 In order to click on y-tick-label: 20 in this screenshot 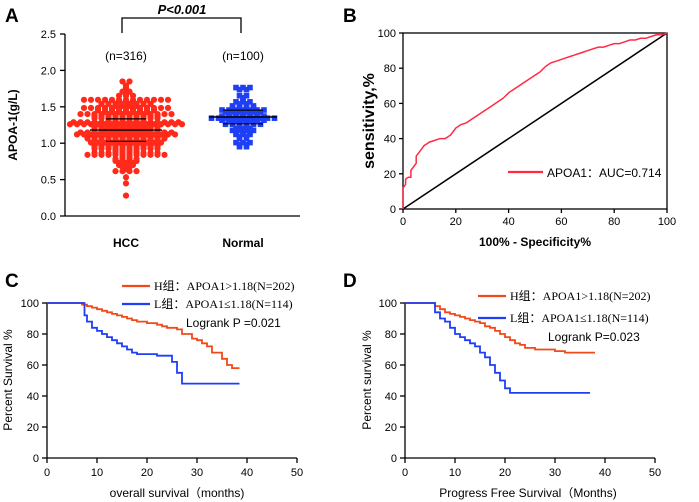, I will do `click(391, 428)`.